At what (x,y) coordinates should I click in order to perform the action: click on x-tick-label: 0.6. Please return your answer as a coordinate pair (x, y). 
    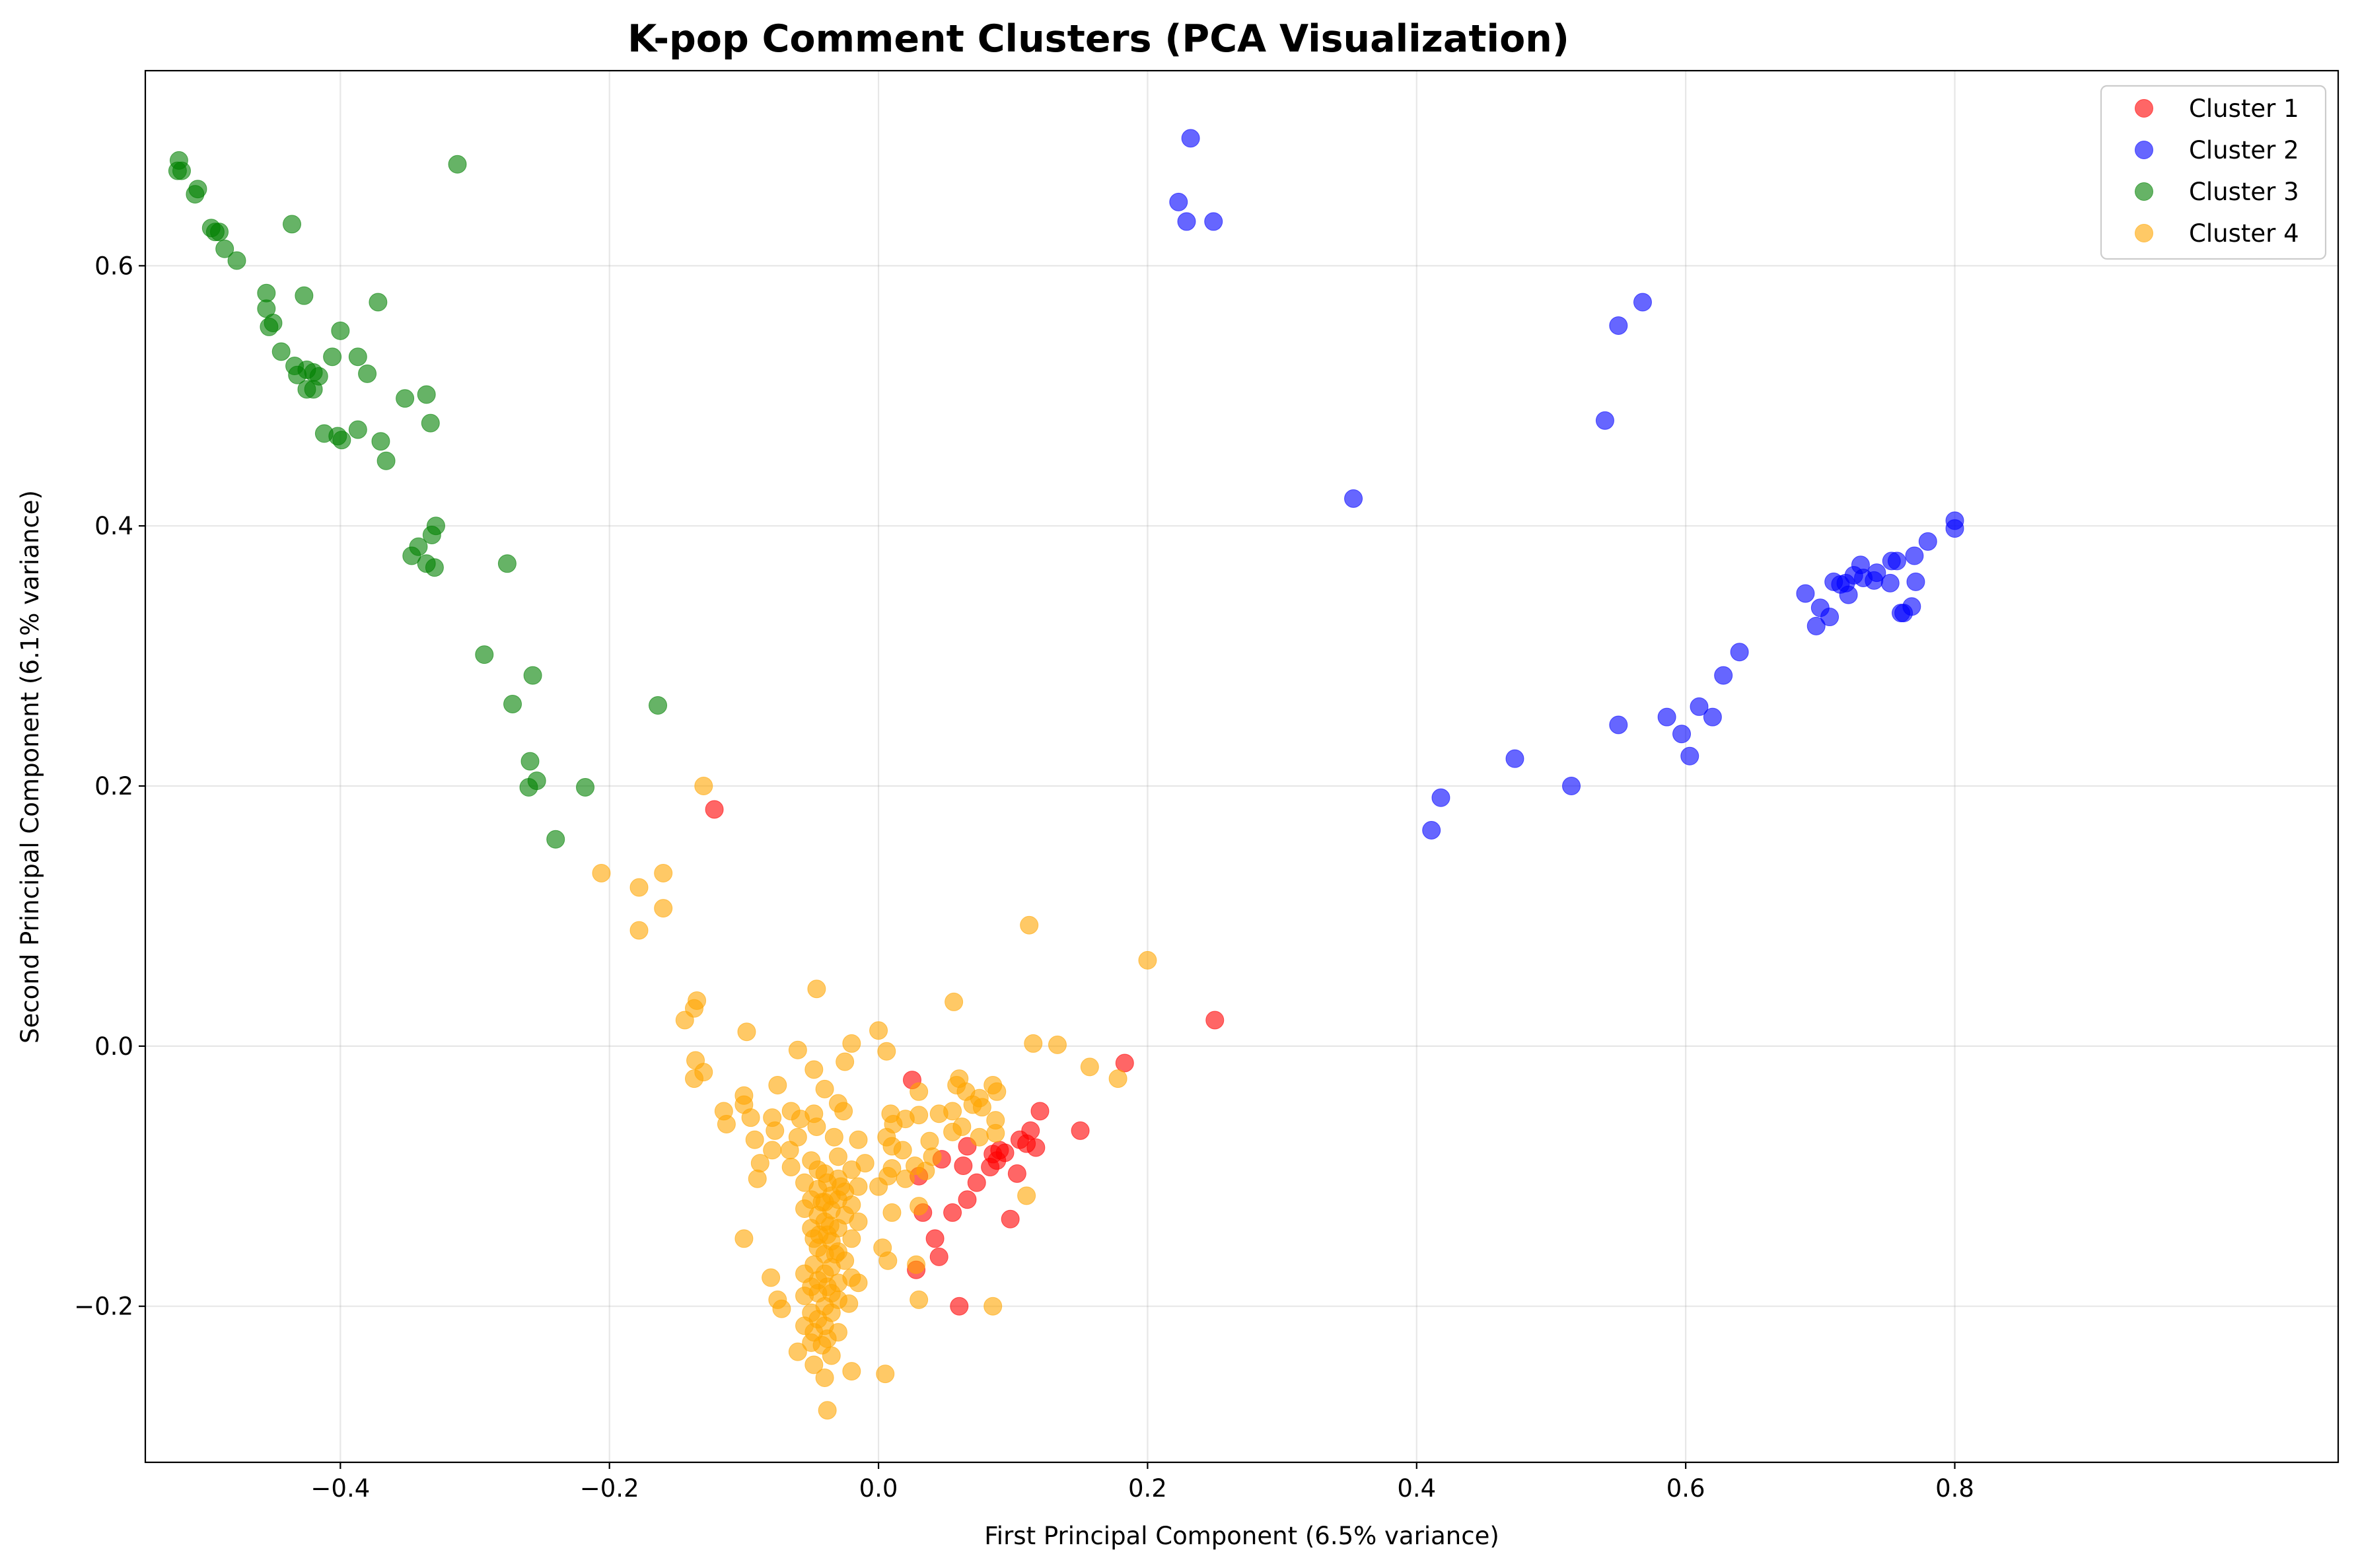
    Looking at the image, I should click on (1685, 1488).